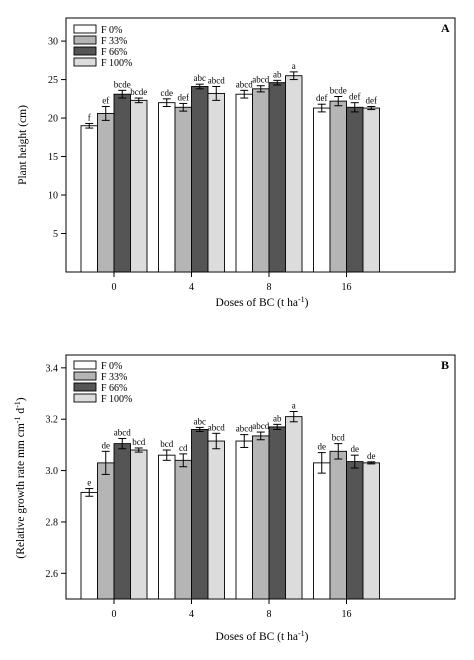  I want to click on significance-letter: e, so click(89, 483).